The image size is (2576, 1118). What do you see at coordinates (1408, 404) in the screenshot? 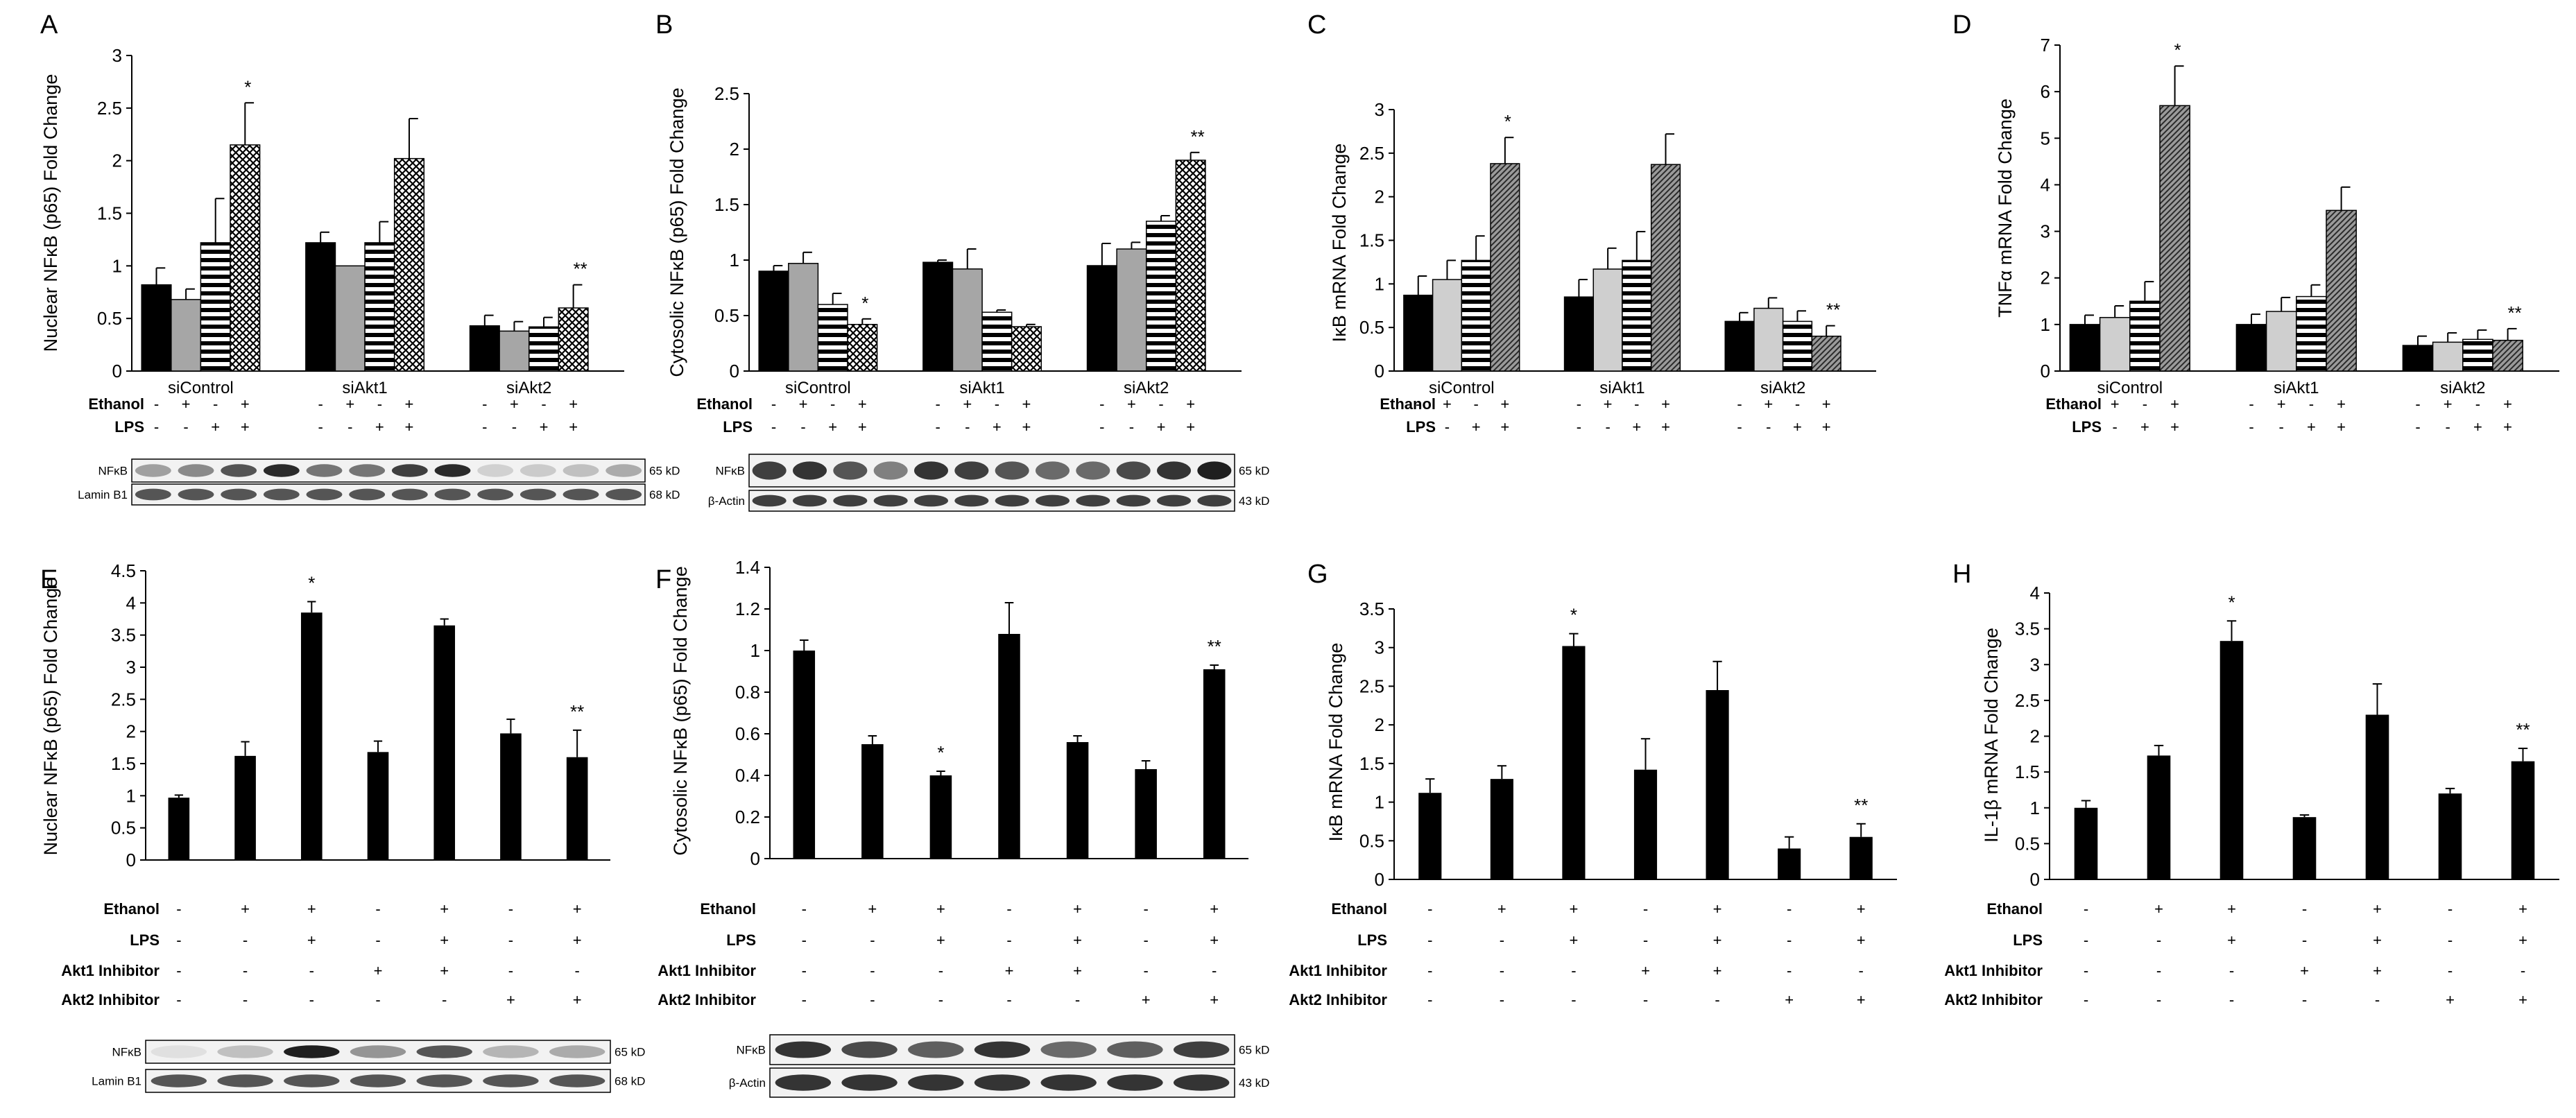
I see `condition-label: Ethanol` at bounding box center [1408, 404].